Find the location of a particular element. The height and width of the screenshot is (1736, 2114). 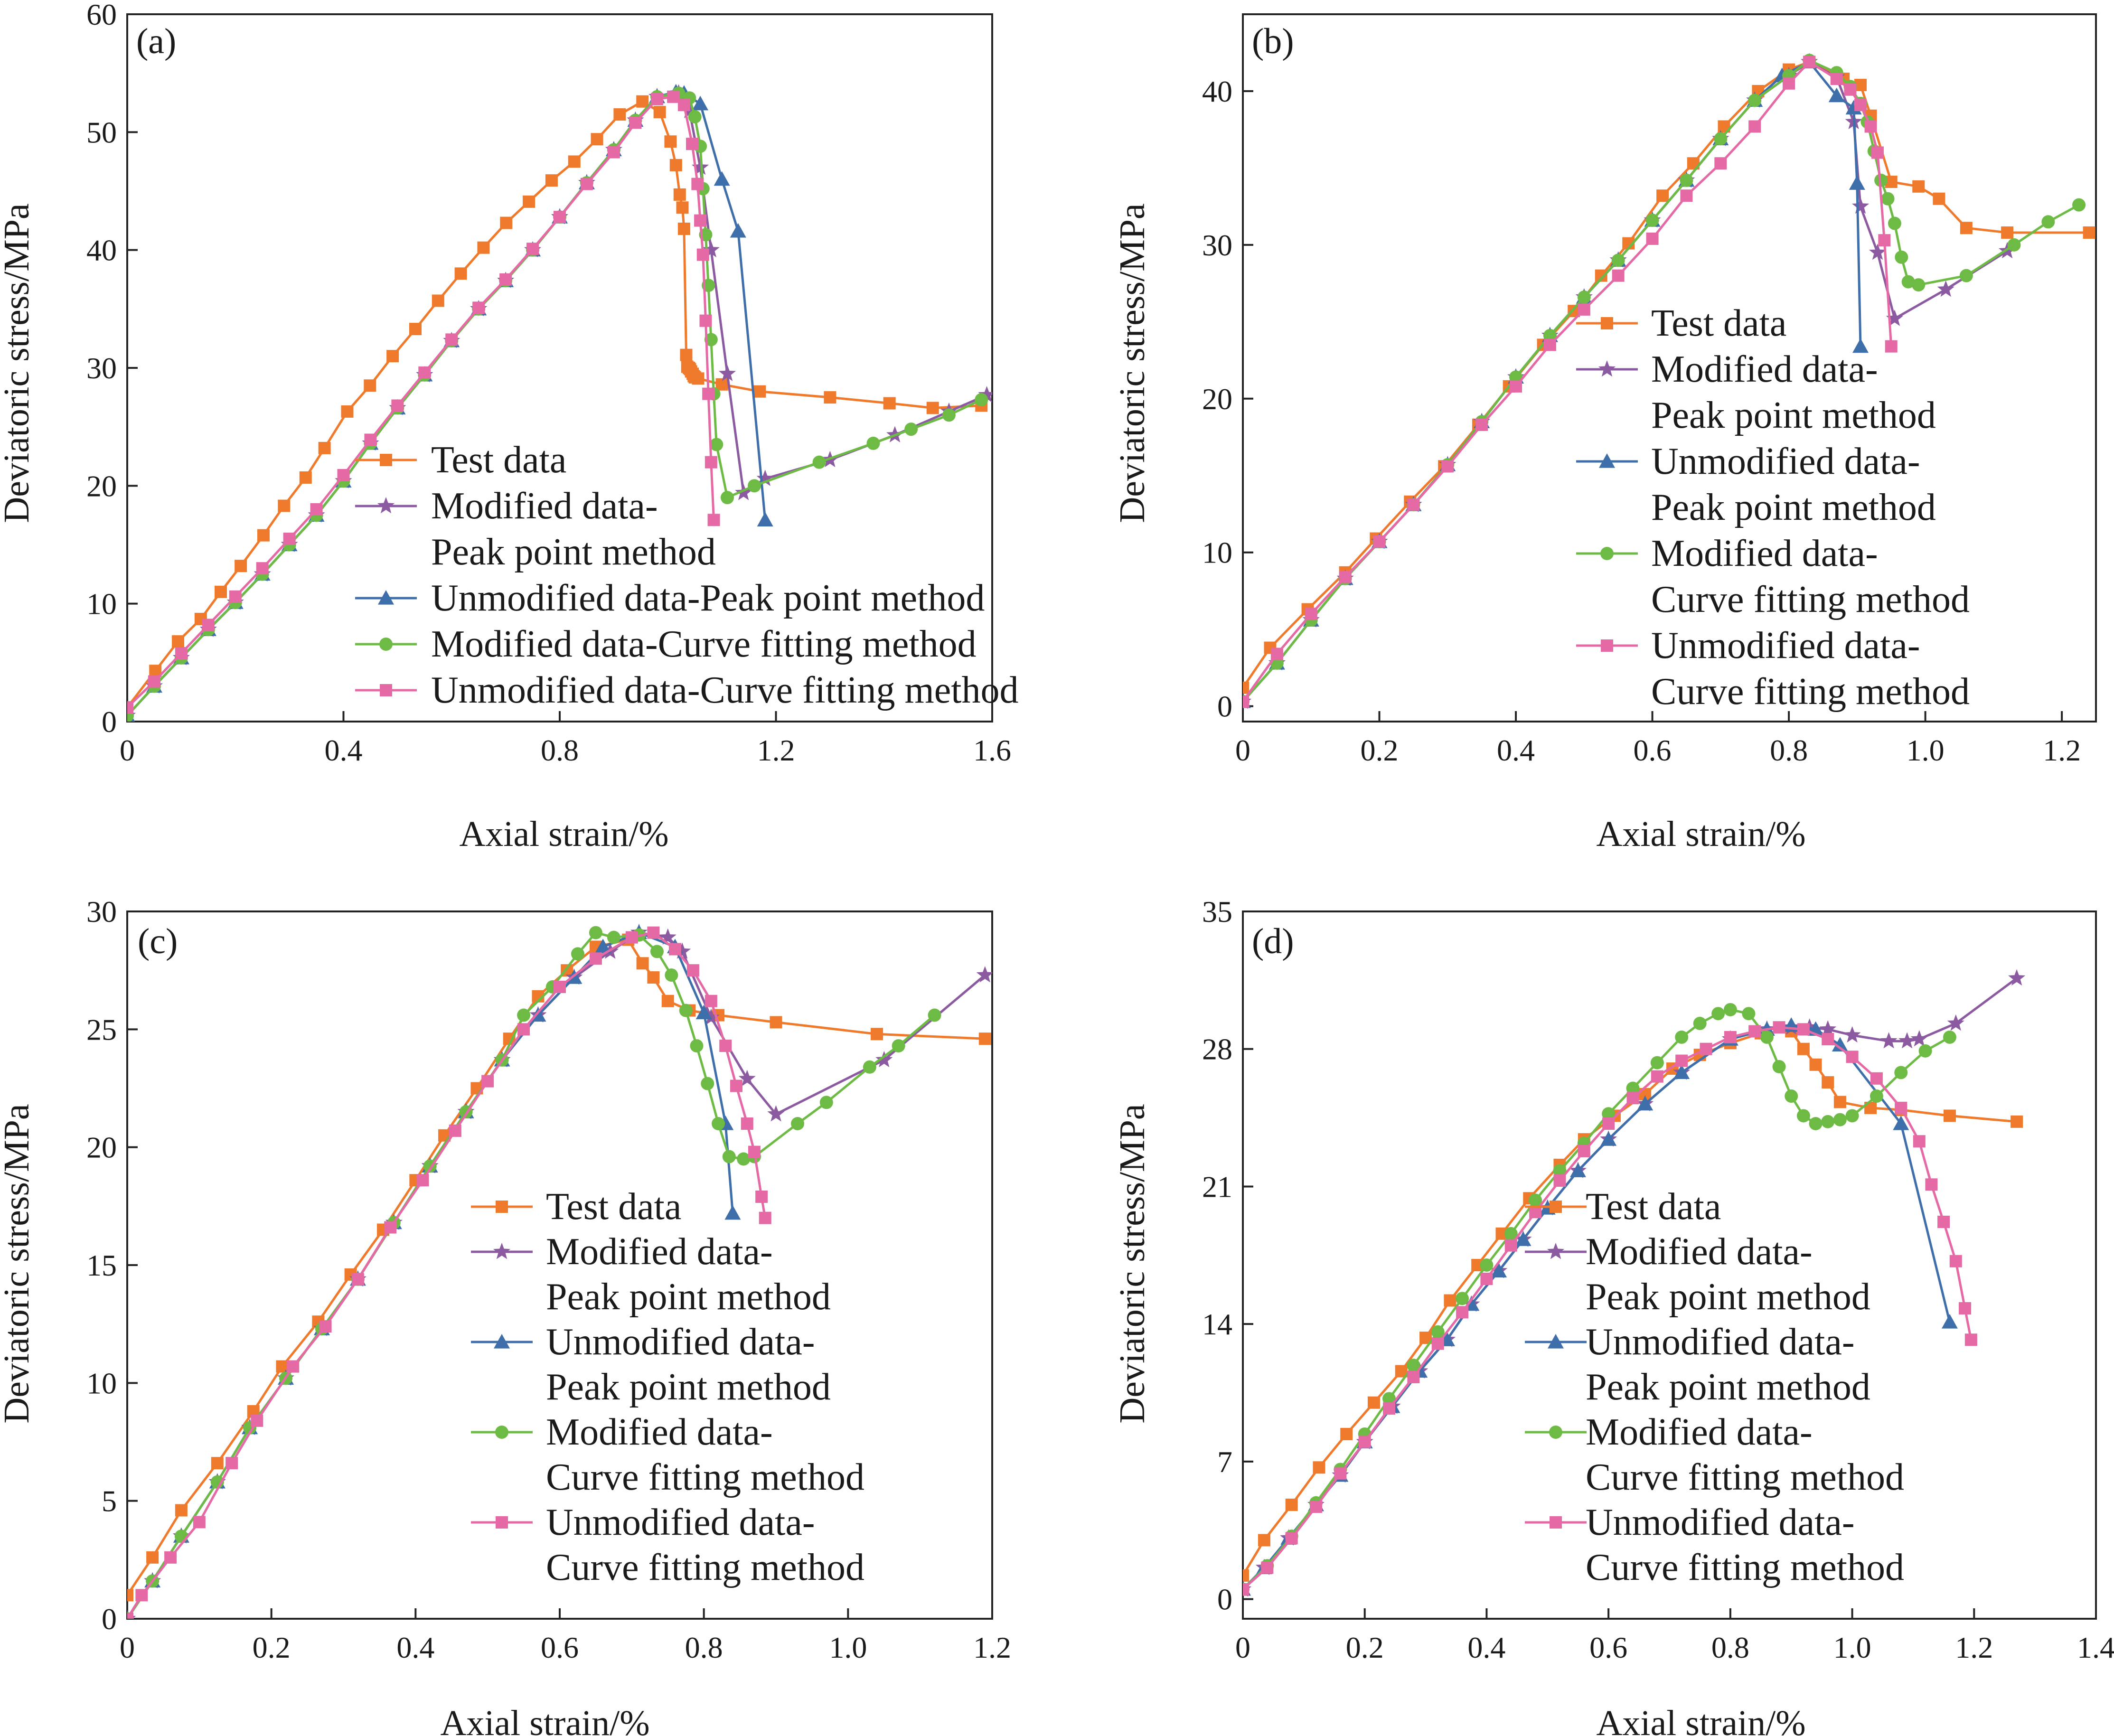

panel-1-unmodified-data-peak-point-method-point is located at coordinates (738, 230).